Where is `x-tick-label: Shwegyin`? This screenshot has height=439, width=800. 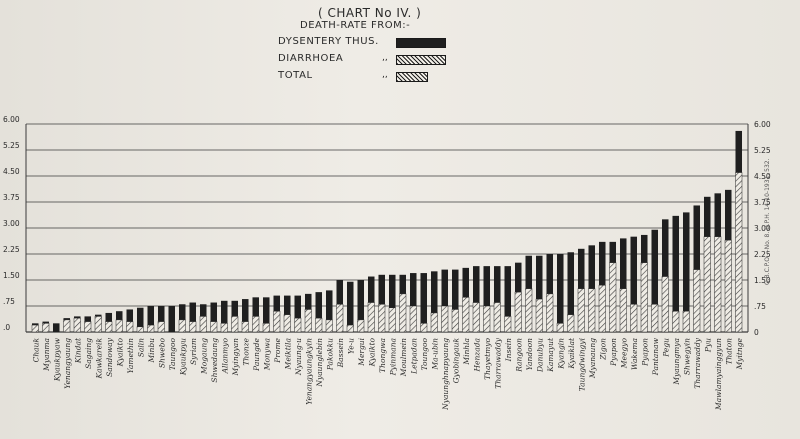
x-tick-label: Shwegyin is located at coordinates (686, 356).